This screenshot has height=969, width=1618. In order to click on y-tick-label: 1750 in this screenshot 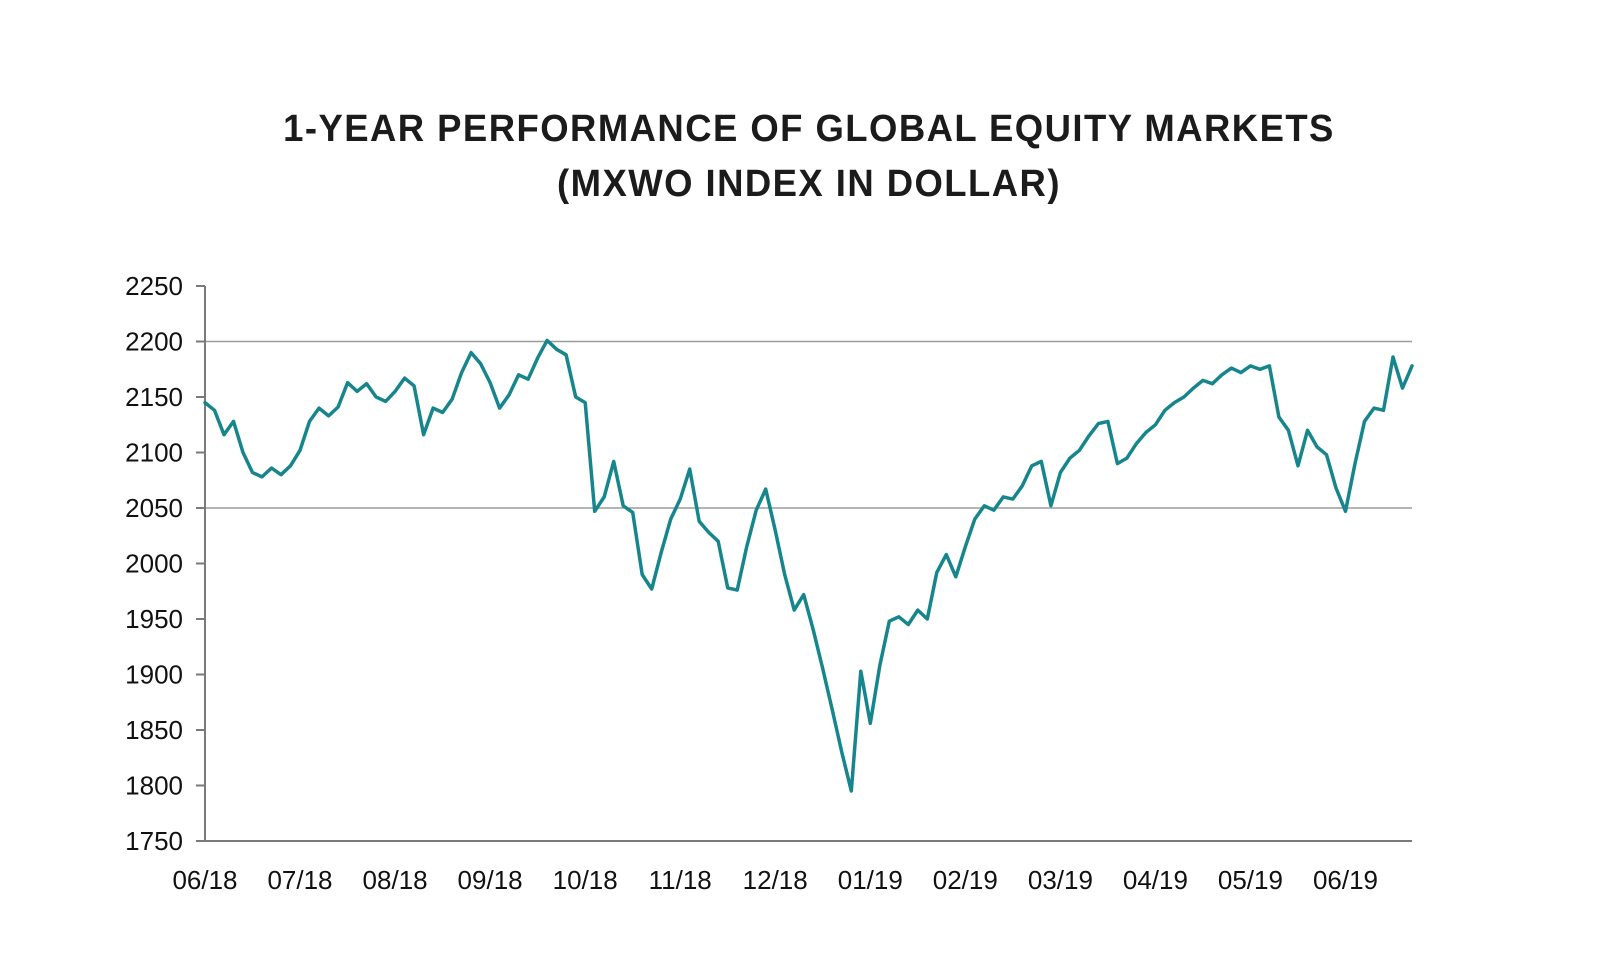, I will do `click(154, 841)`.